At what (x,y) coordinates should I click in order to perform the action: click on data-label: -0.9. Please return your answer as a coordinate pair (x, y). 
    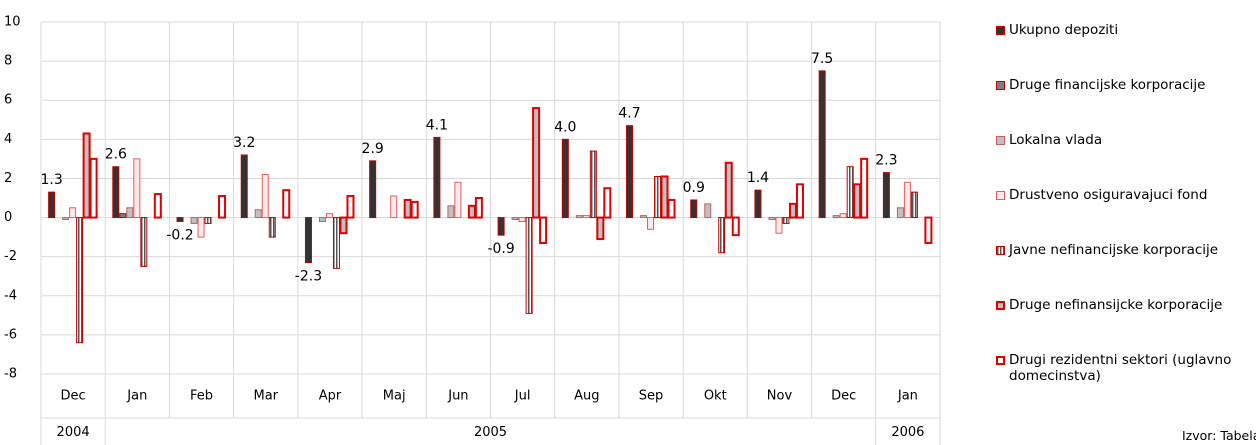
    Looking at the image, I should click on (500, 249).